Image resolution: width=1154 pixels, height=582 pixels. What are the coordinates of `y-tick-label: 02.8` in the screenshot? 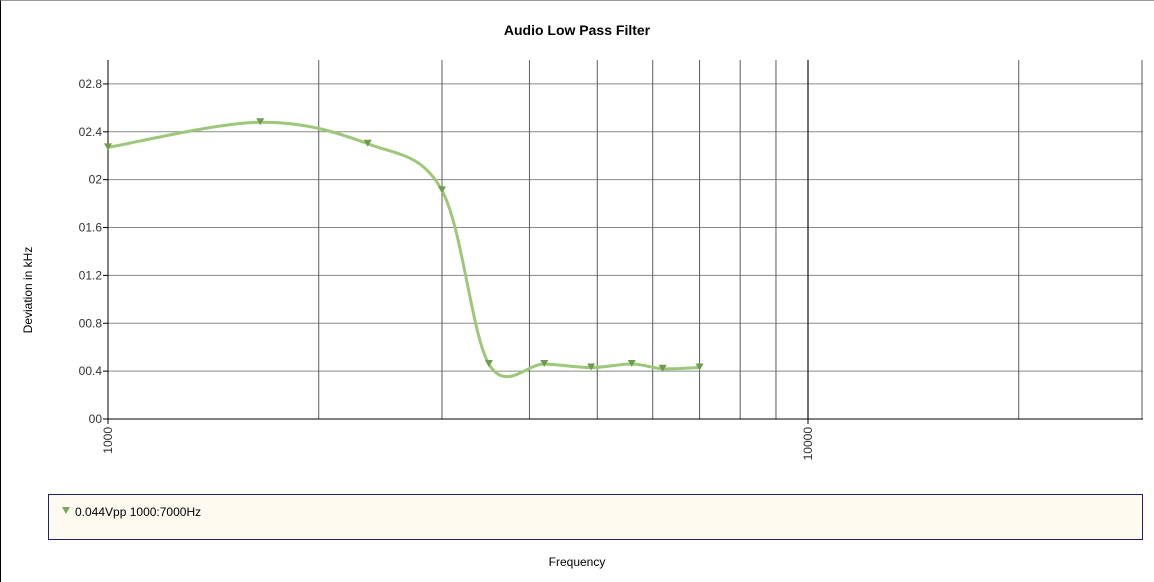 It's located at (91, 84).